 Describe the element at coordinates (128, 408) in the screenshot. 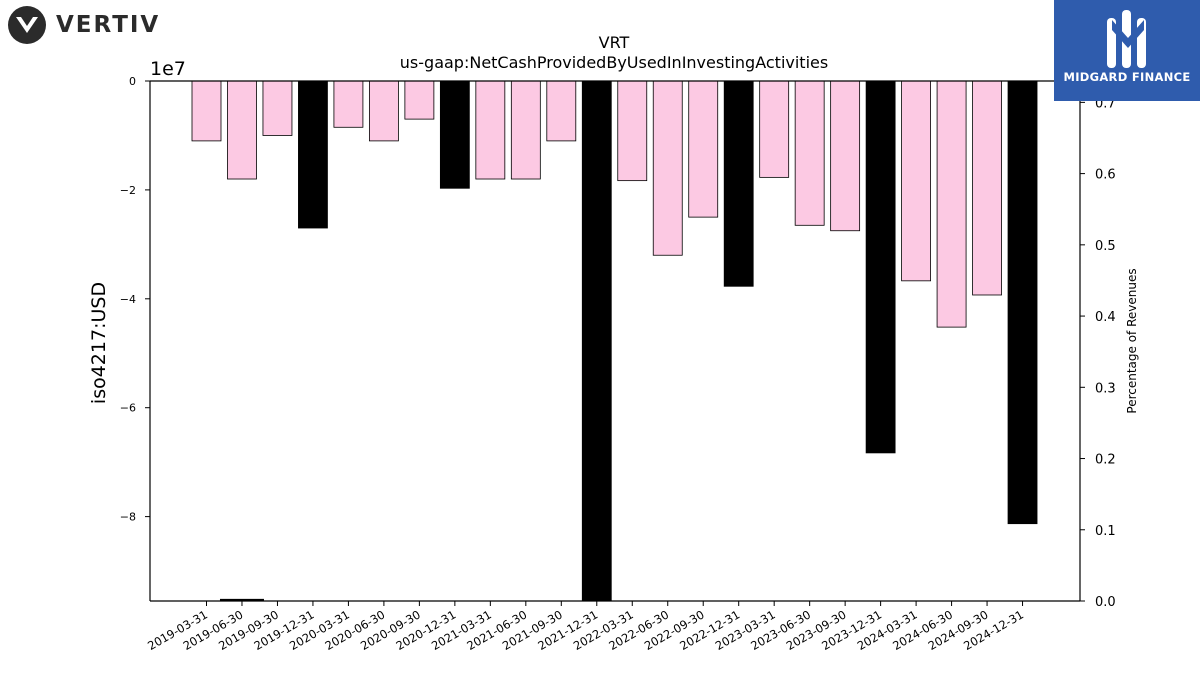

I see `y-tick-label: −6` at that location.